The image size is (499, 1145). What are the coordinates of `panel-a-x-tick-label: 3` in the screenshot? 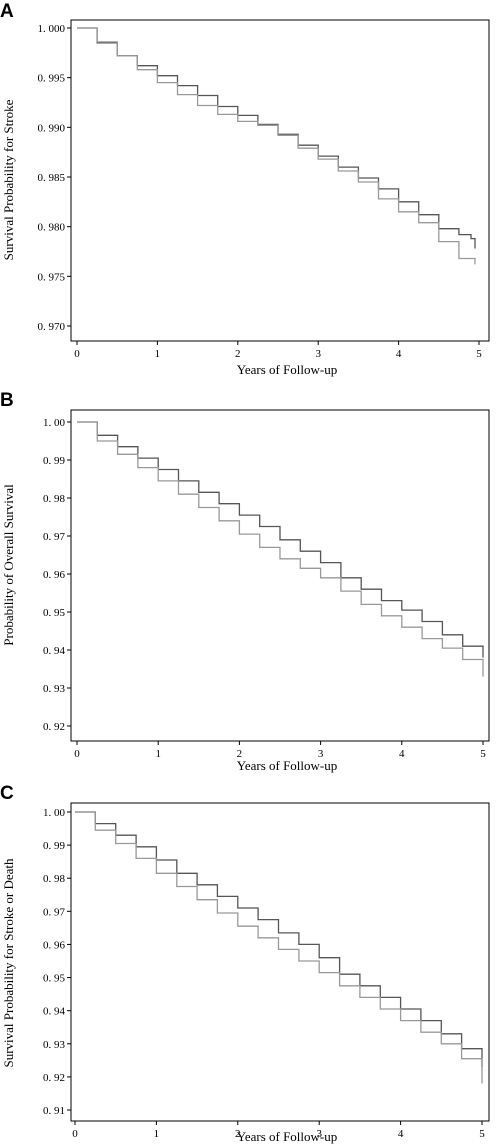 It's located at (318, 354).